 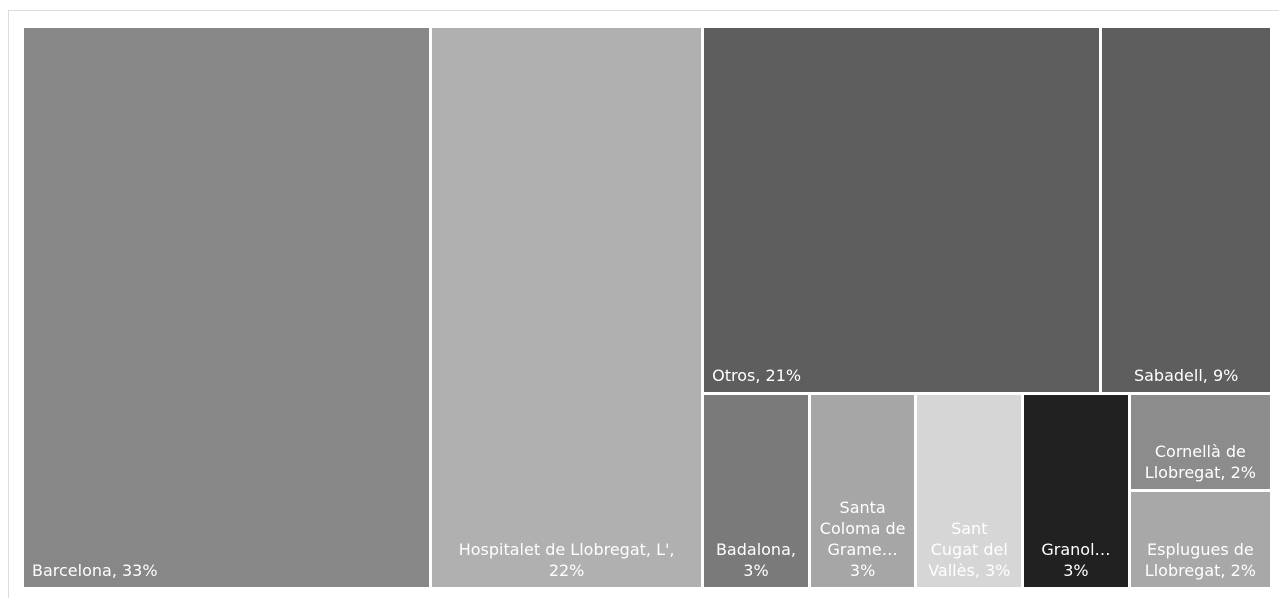 I want to click on tile: Sabadell, 9%, so click(x=1186, y=210).